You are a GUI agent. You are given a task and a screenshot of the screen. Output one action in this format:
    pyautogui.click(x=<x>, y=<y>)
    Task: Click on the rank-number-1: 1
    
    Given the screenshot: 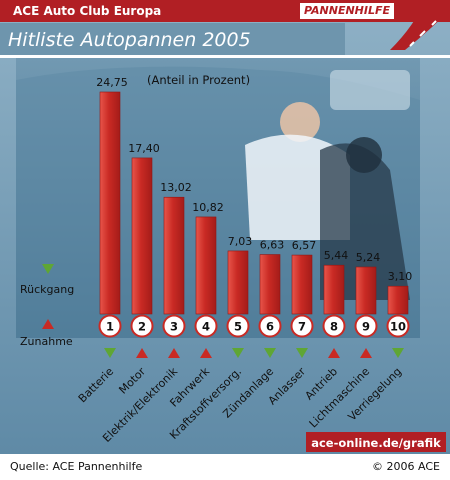 What is the action you would take?
    pyautogui.click(x=110, y=327)
    